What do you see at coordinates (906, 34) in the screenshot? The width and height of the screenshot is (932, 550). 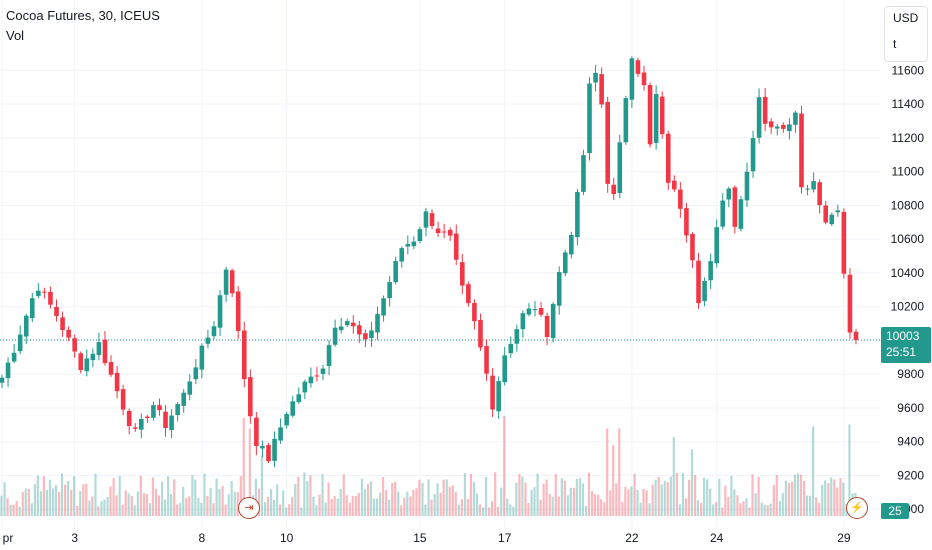 I see `currency-button: USD t` at bounding box center [906, 34].